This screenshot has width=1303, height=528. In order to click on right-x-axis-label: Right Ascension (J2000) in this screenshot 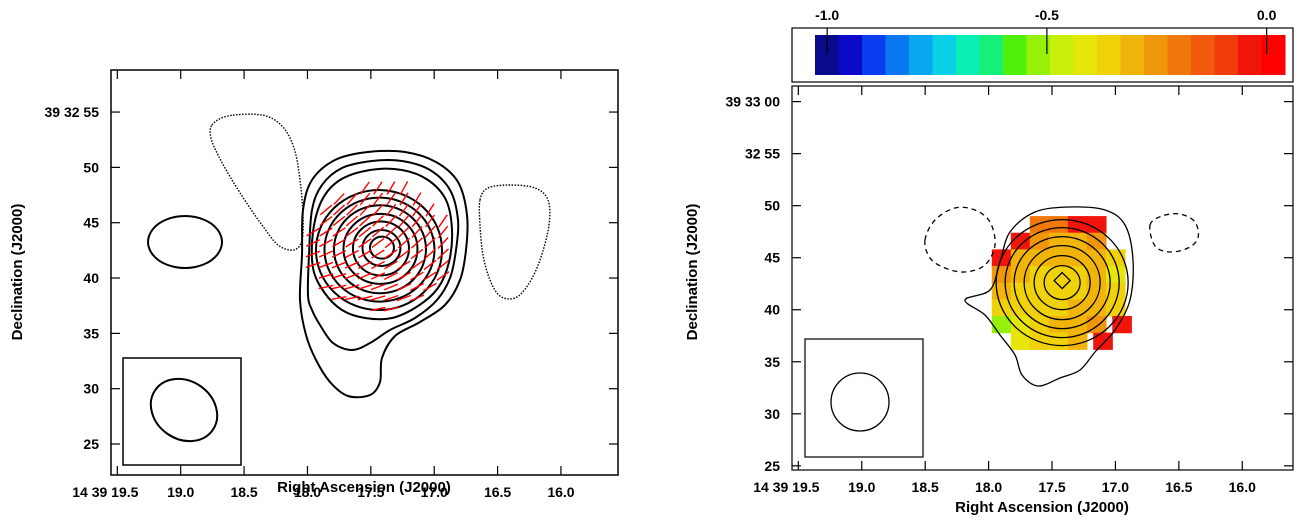, I will do `click(1042, 507)`.